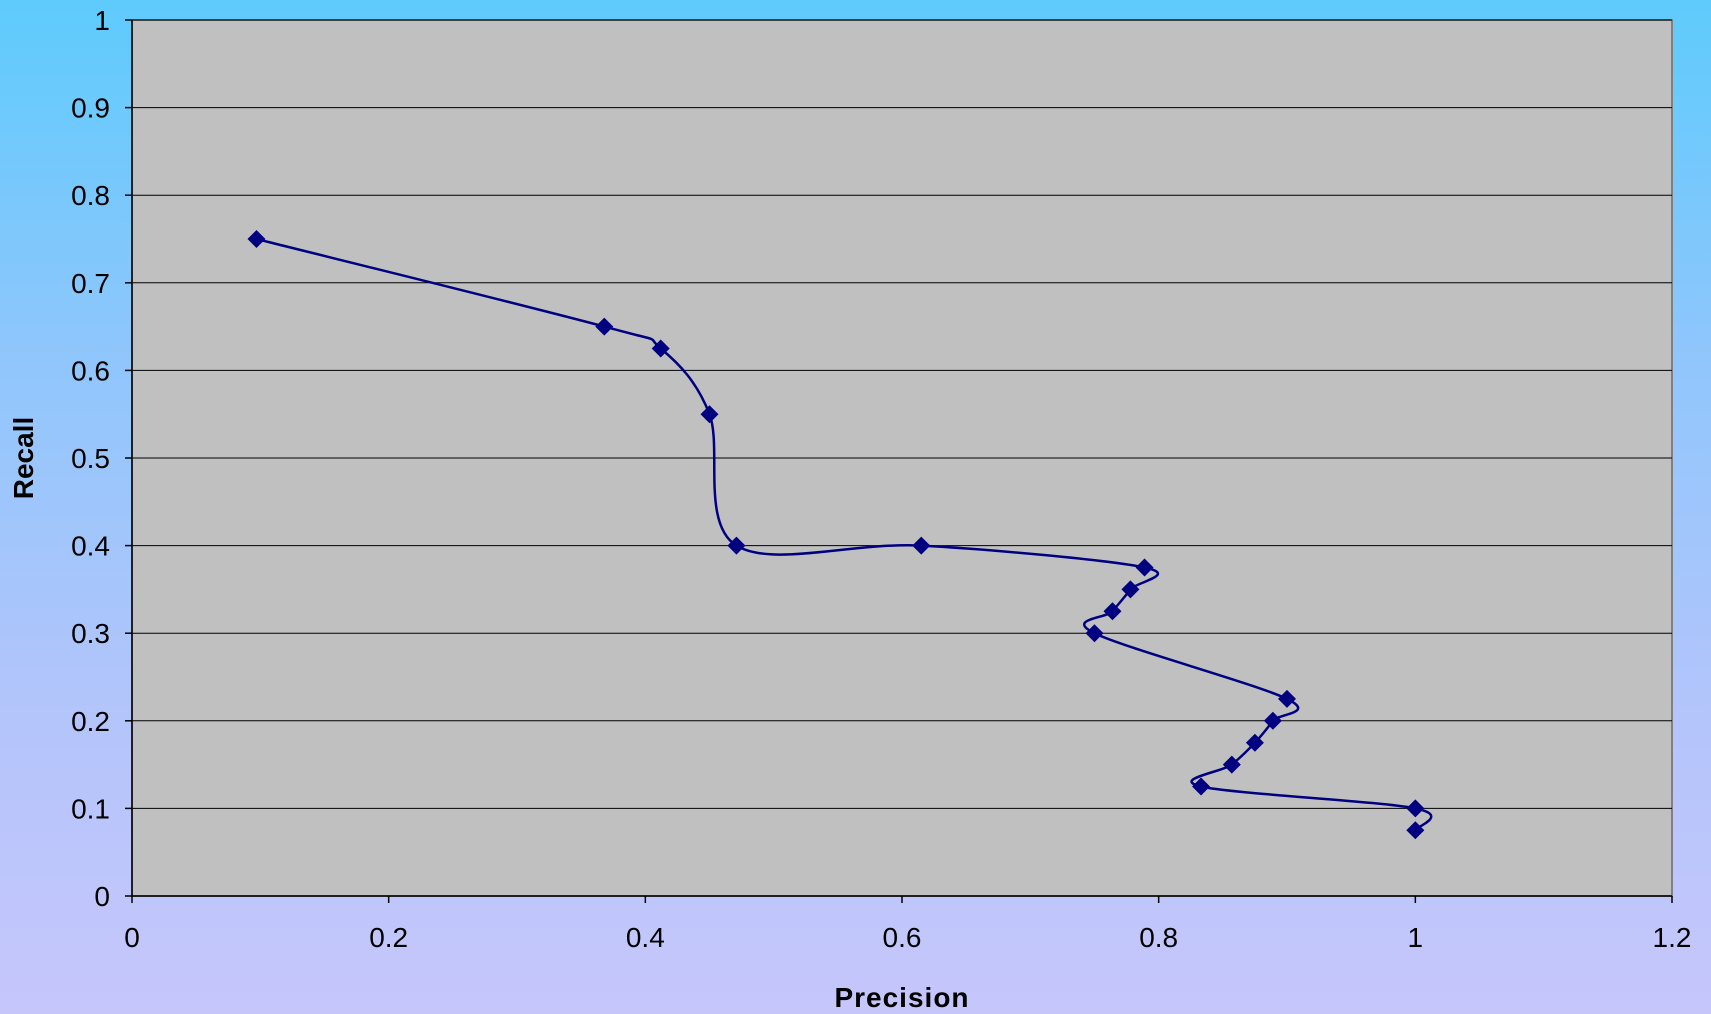 This screenshot has width=1711, height=1014. I want to click on x-tick-label: 0.8, so click(1158, 937).